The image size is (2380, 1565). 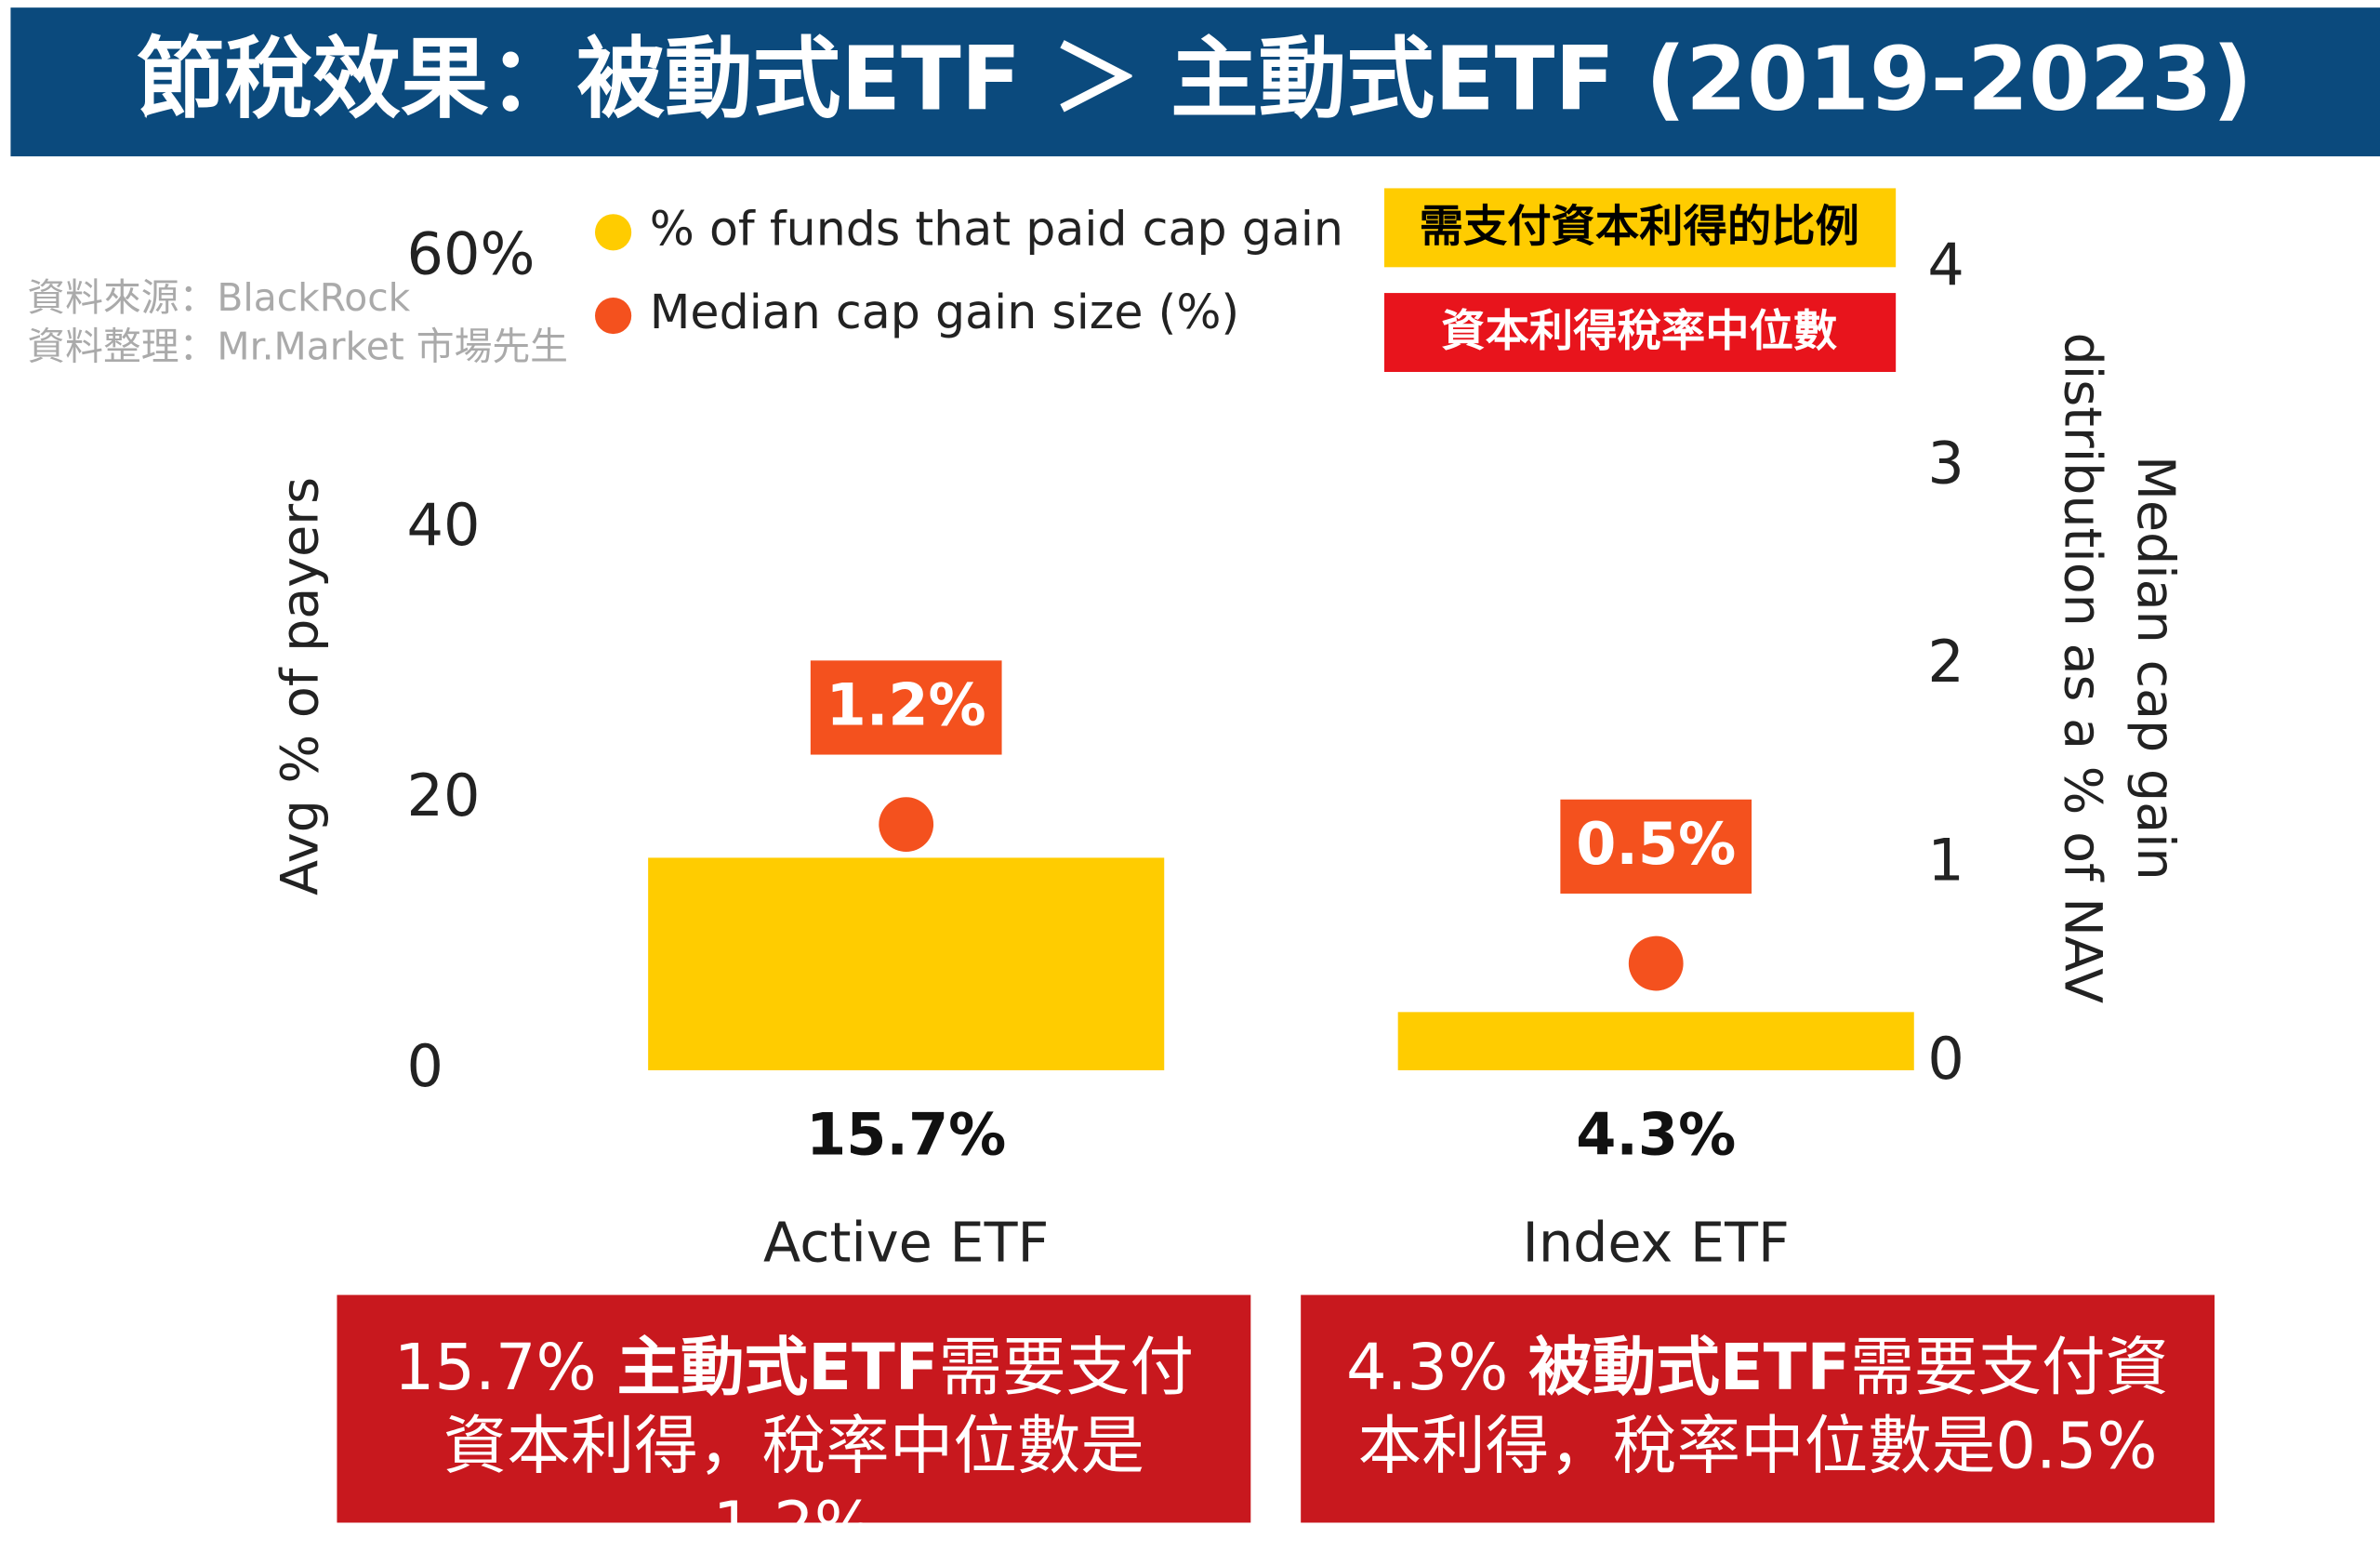 What do you see at coordinates (301, 686) in the screenshot?
I see `y-axis-label: Avg % of payers` at bounding box center [301, 686].